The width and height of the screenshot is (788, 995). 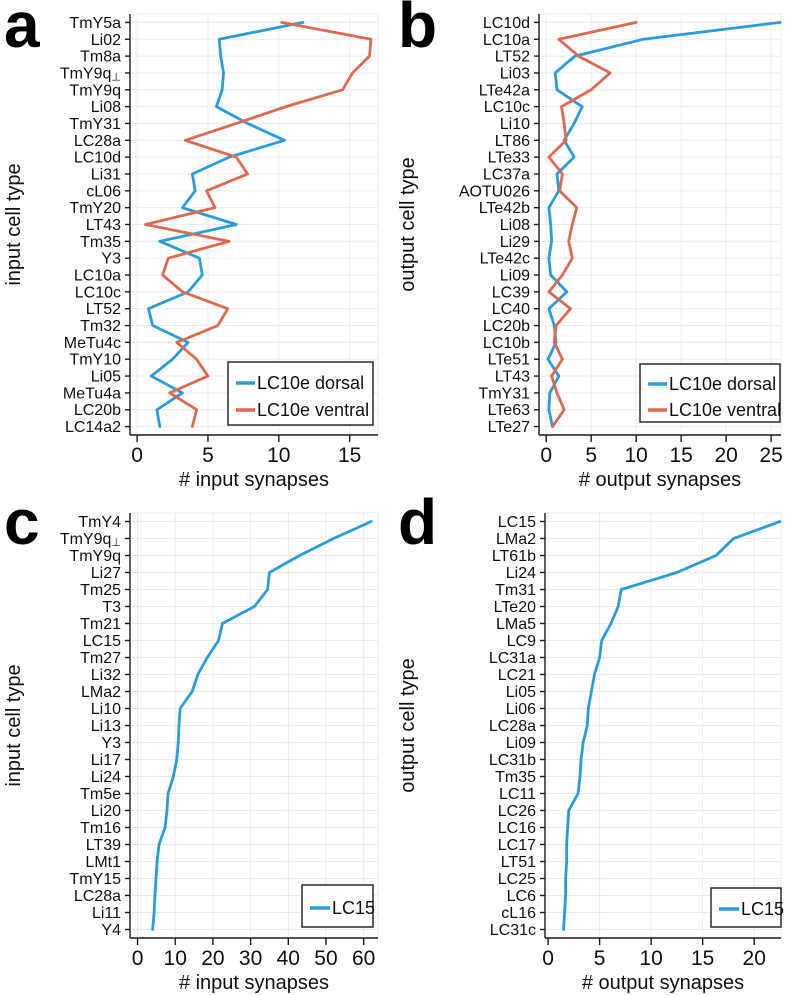 I want to click on category-label: LMa5, so click(x=516, y=624).